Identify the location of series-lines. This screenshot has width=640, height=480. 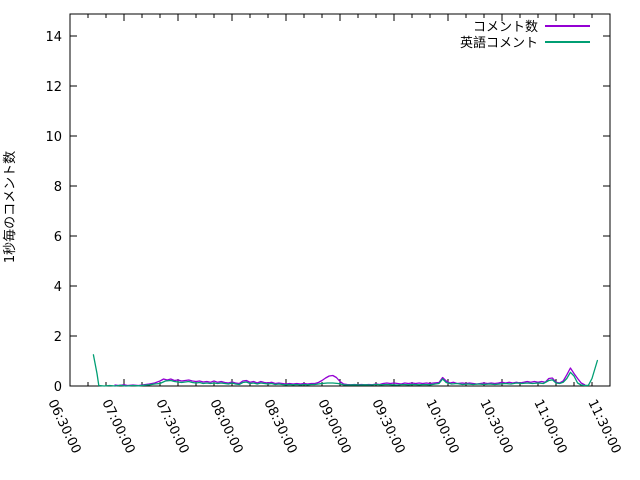
(345, 370).